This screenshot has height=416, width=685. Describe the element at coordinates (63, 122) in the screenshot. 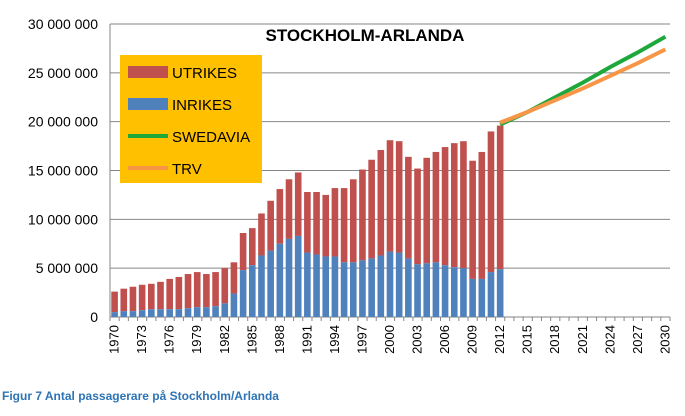

I see `y-tick-label: 20 000 000` at that location.